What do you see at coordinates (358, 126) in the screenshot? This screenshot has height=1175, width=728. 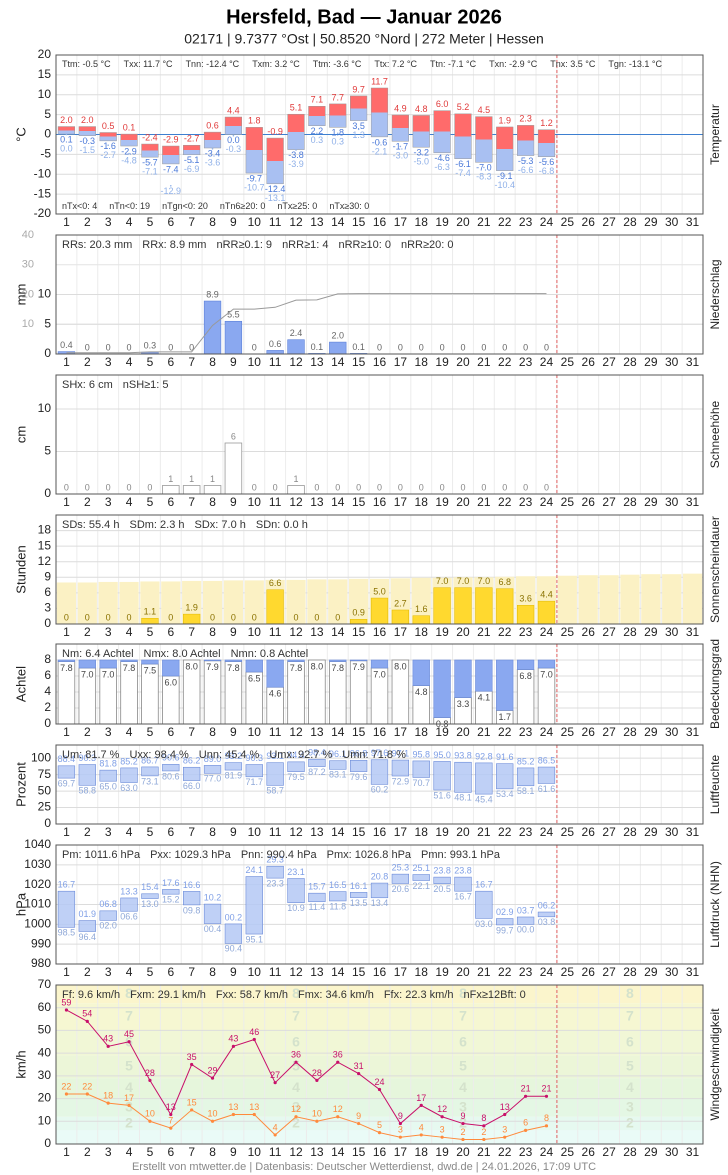 I see `min-label: 3.5` at bounding box center [358, 126].